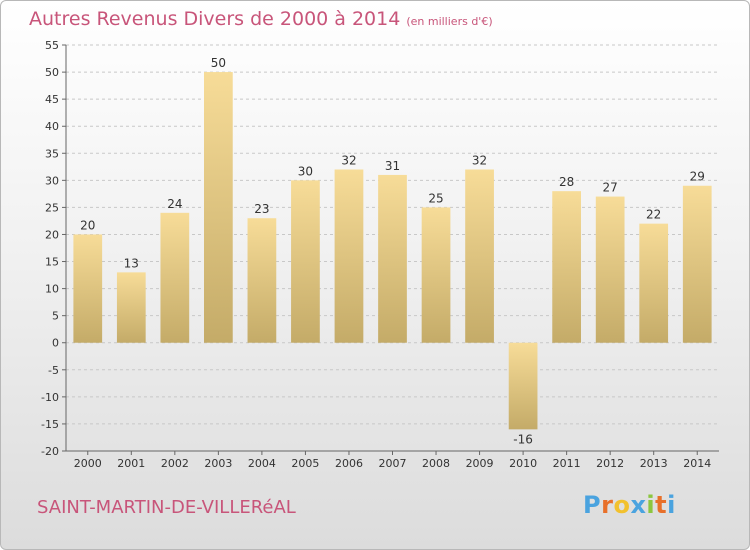 This screenshot has height=550, width=750. Describe the element at coordinates (607, 505) in the screenshot. I see `logo-letter: r` at that location.